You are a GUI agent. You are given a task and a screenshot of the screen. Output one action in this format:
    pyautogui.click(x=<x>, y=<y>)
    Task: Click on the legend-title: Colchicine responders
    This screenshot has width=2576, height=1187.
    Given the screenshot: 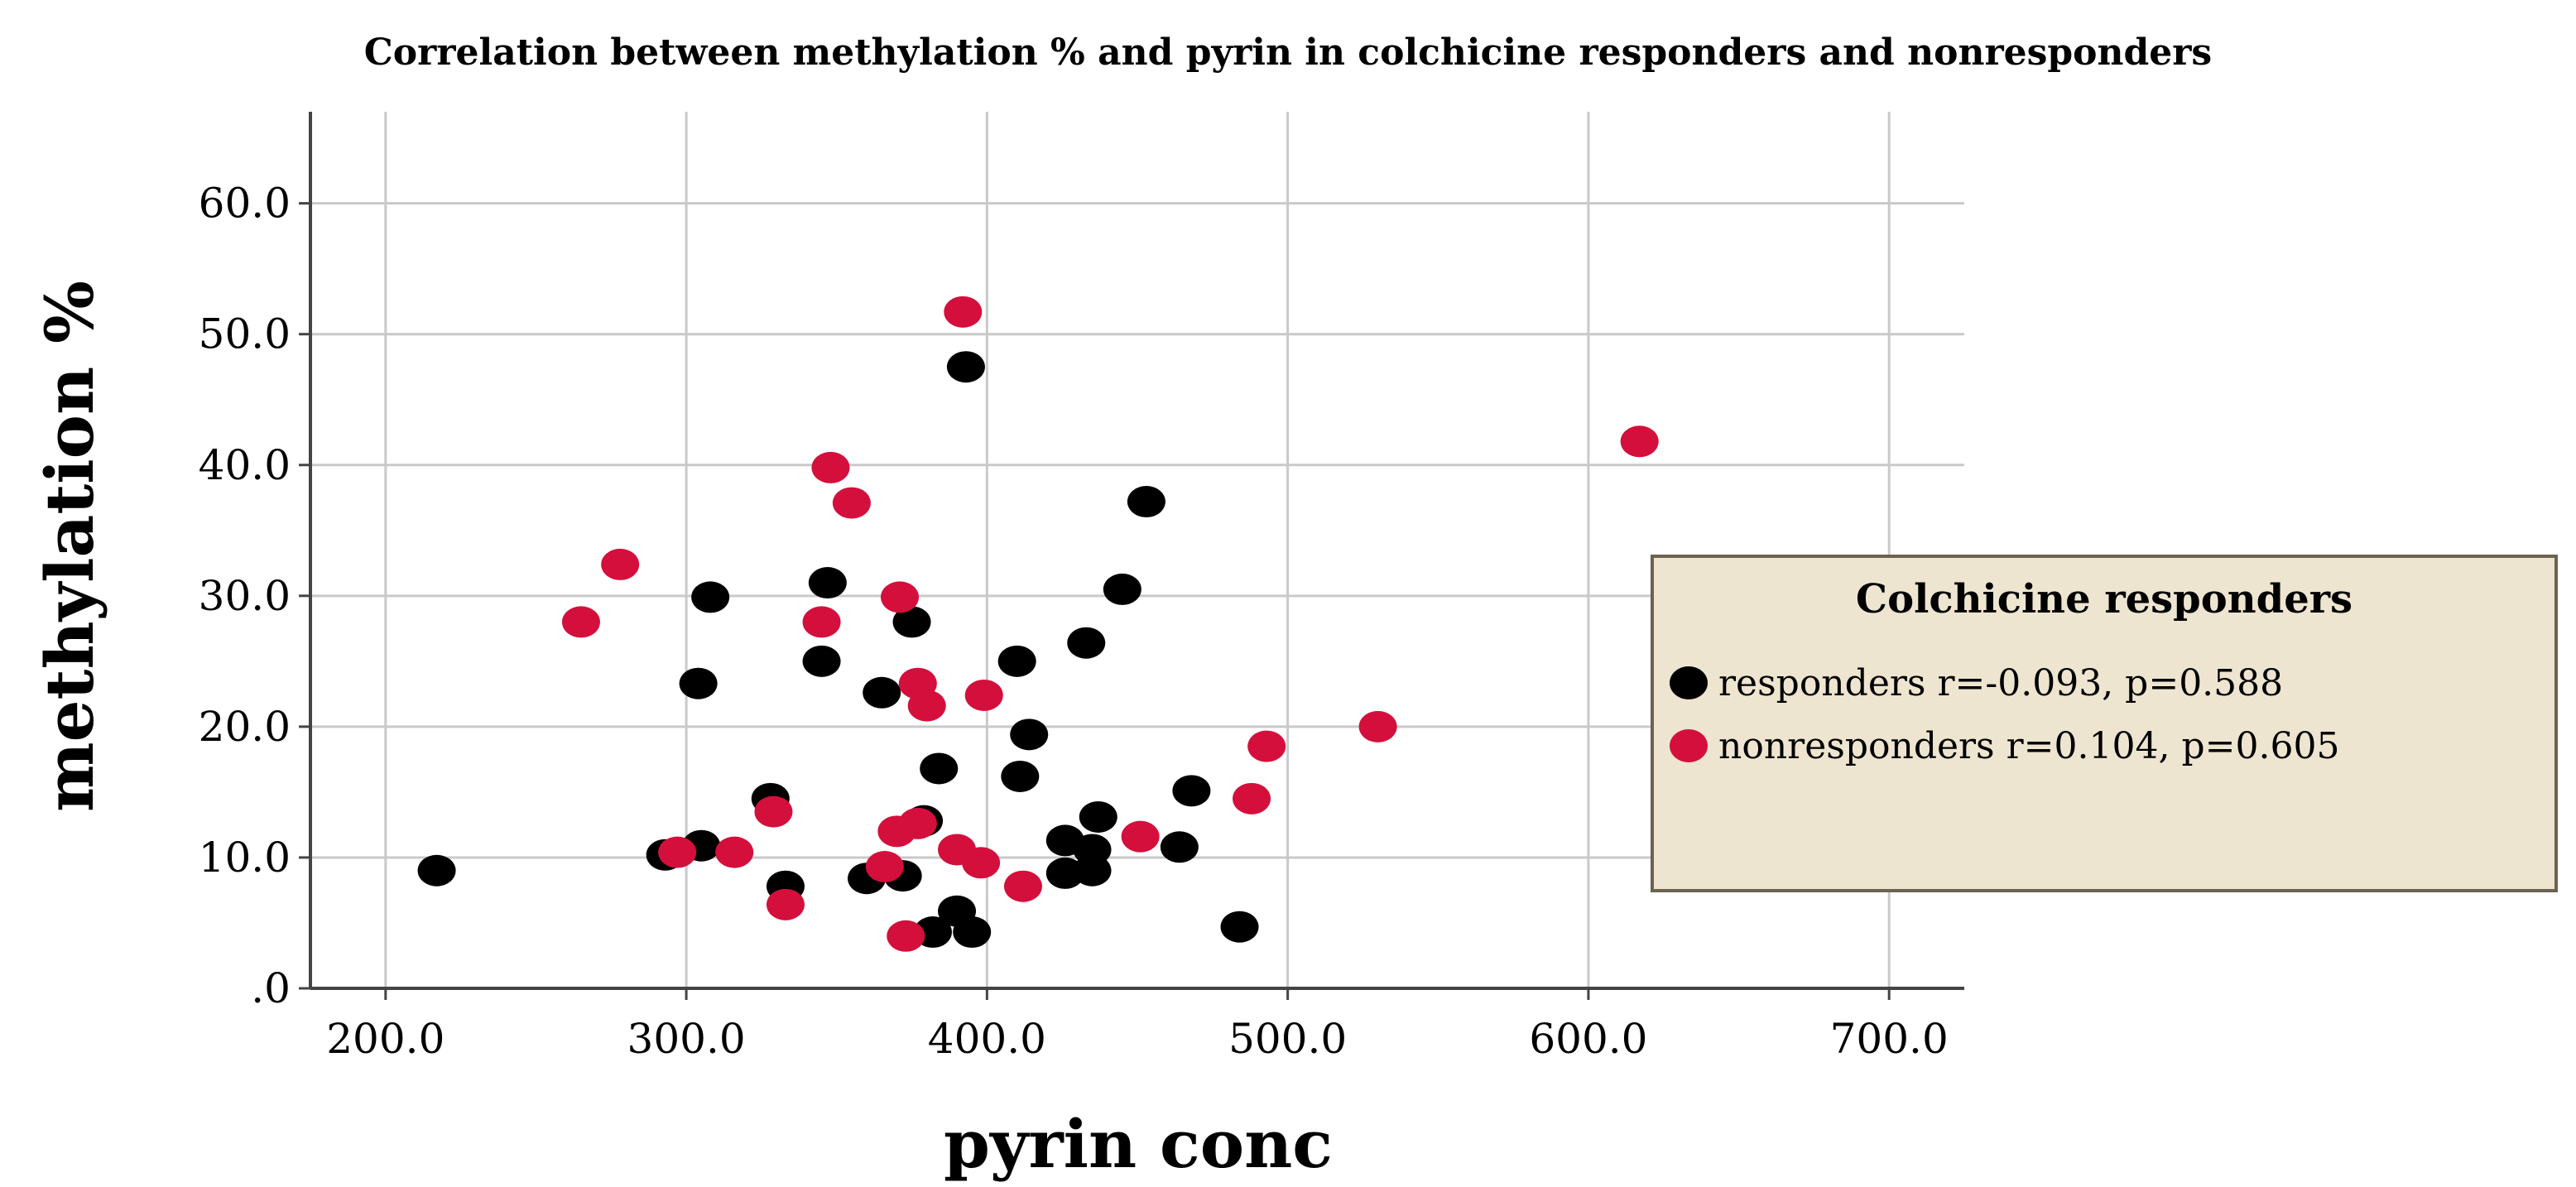 What is the action you would take?
    pyautogui.click(x=2104, y=599)
    